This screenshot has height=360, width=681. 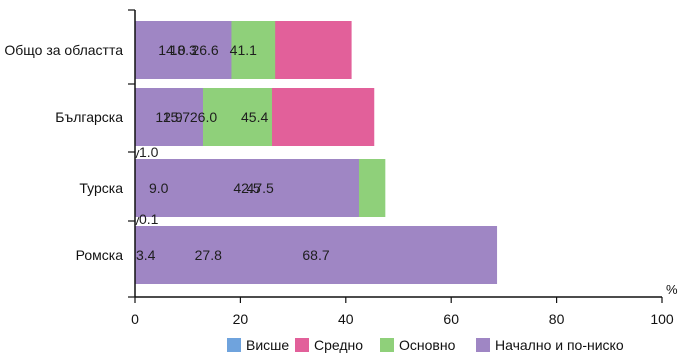 I want to click on x-tick-label: 20, so click(x=241, y=319).